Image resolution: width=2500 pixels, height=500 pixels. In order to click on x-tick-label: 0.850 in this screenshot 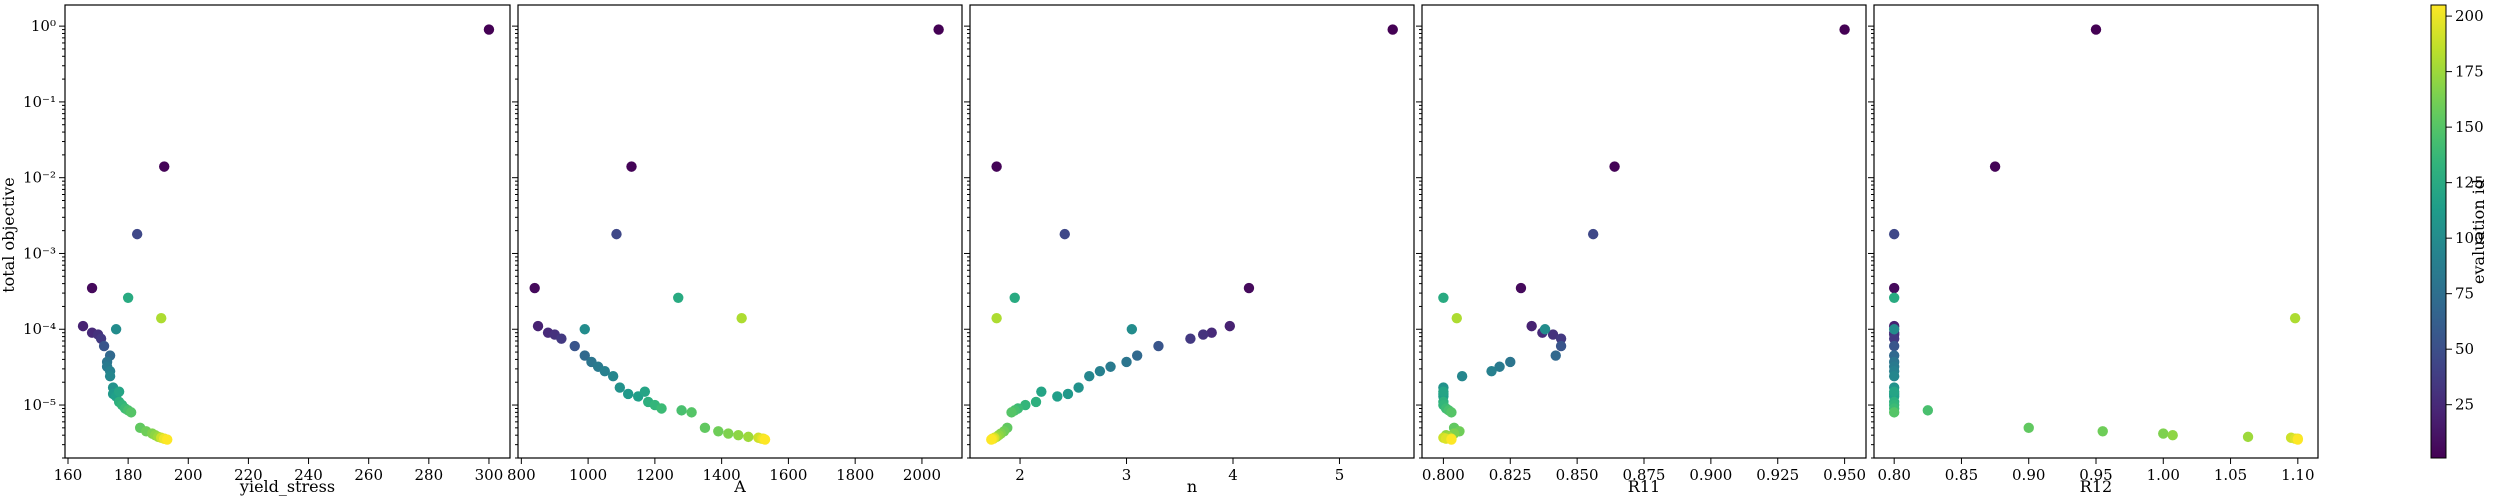, I will do `click(1577, 475)`.